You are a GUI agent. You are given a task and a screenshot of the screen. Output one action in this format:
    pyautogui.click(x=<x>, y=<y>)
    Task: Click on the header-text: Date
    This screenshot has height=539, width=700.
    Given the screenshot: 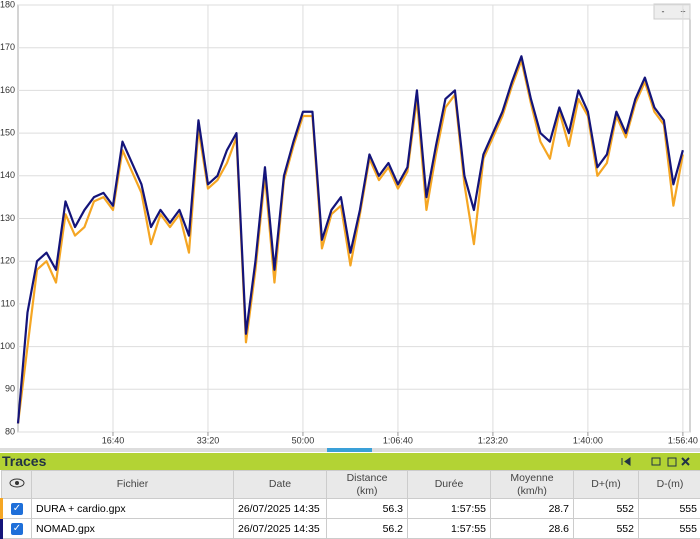 What is the action you would take?
    pyautogui.click(x=280, y=484)
    